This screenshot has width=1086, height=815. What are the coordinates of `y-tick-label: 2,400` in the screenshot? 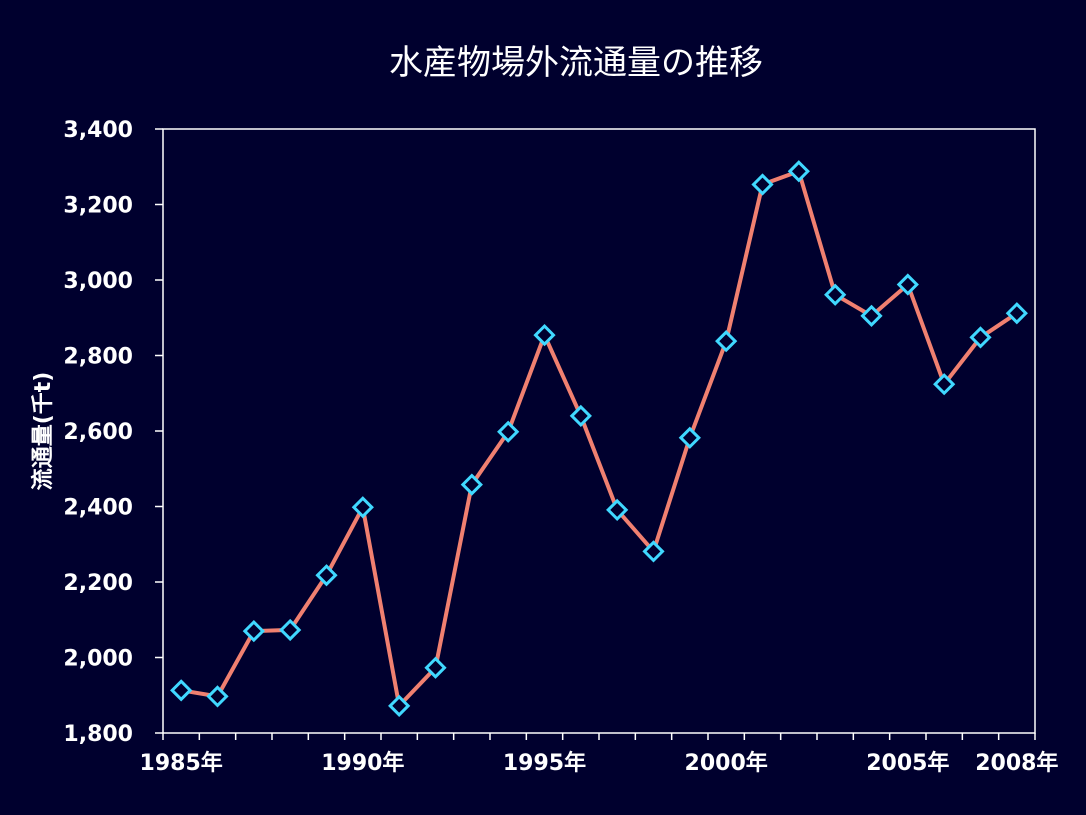 It's located at (98, 508).